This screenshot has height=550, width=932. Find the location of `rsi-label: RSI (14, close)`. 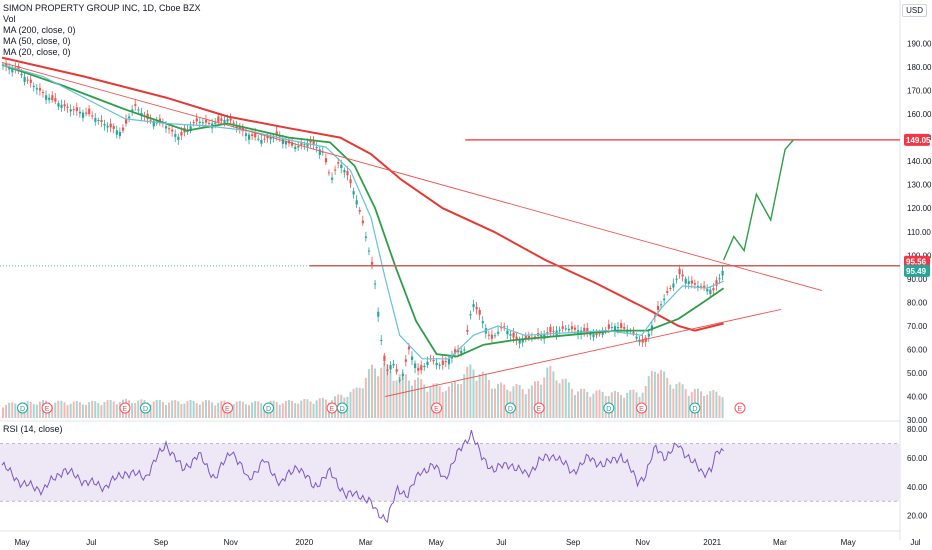

rsi-label: RSI (14, close) is located at coordinates (33, 429).